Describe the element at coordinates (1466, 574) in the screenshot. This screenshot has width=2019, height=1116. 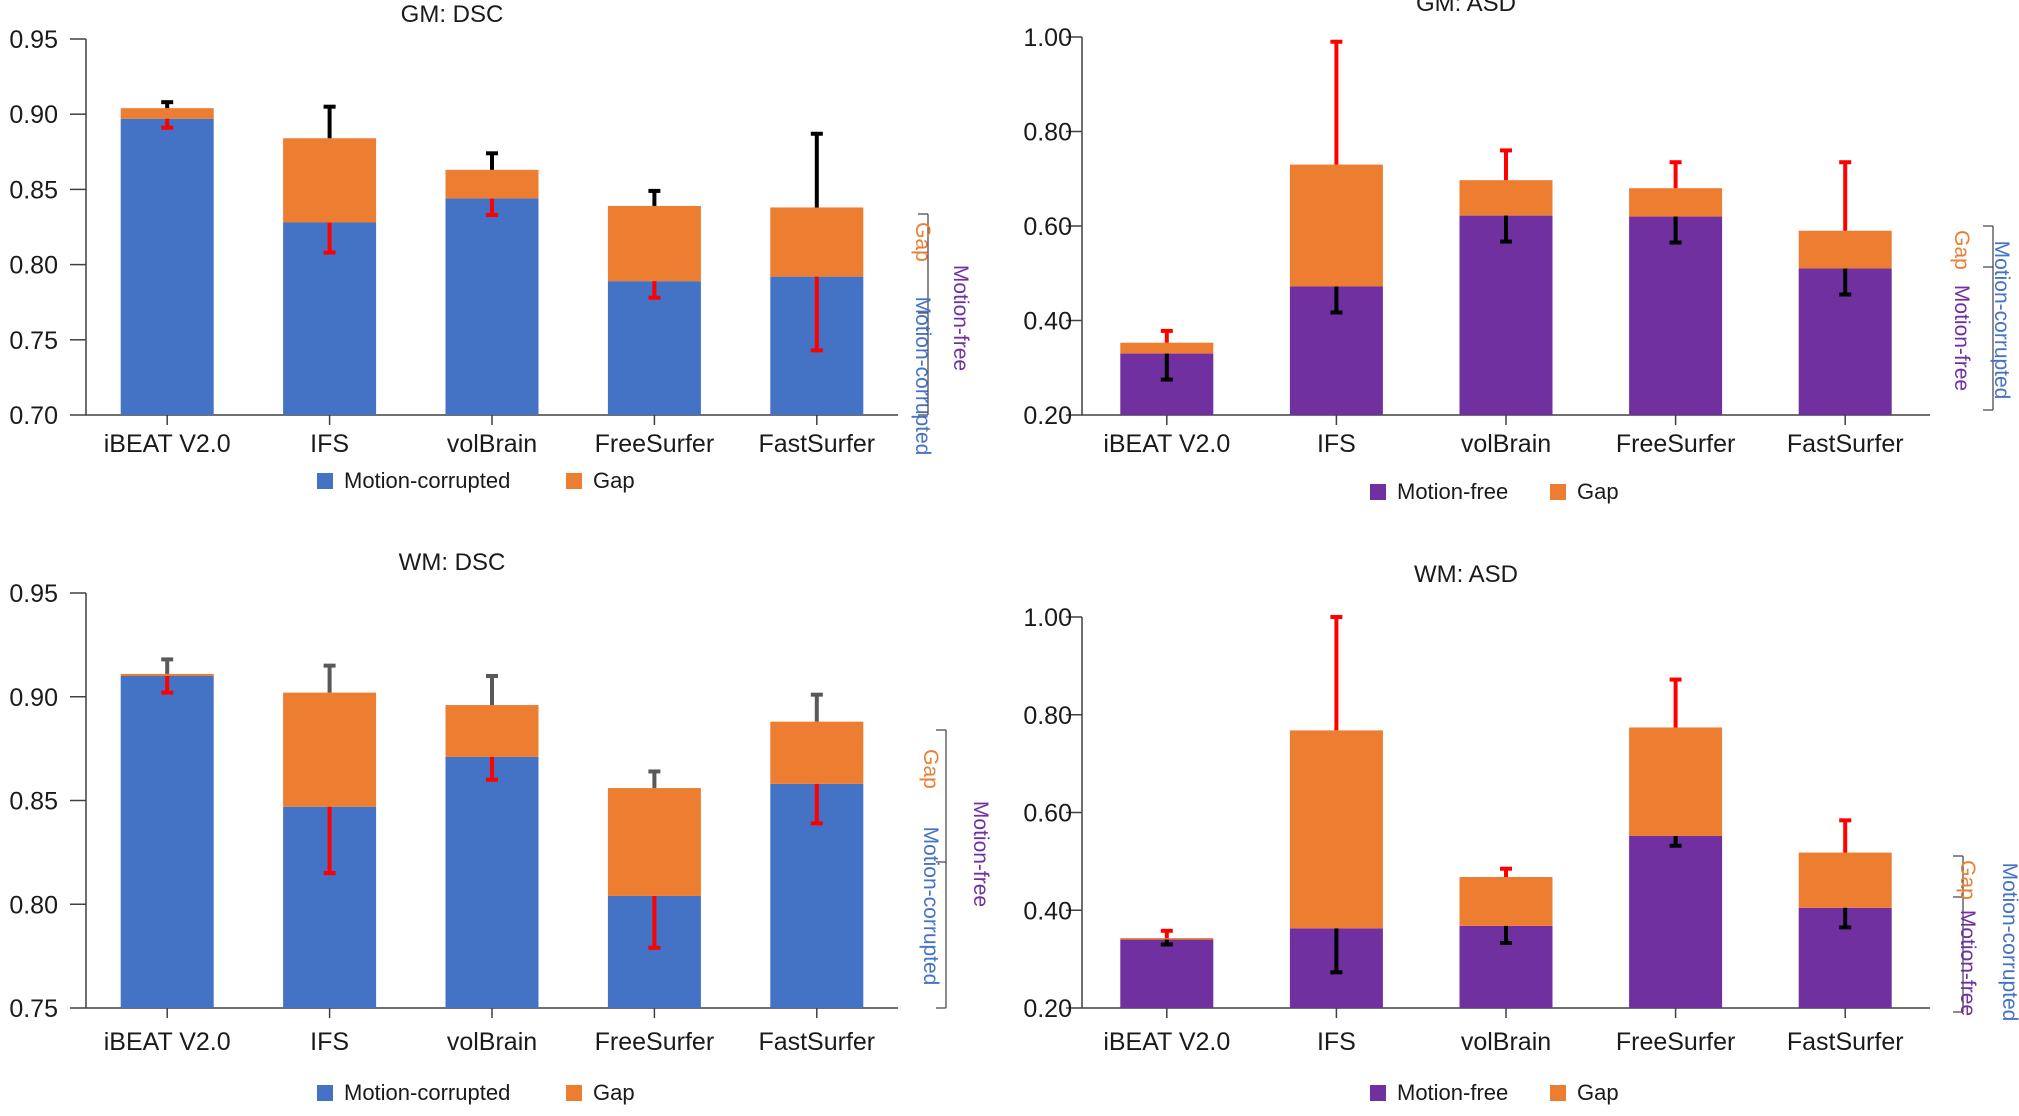
I see `chart-title: WM: ASD` at that location.